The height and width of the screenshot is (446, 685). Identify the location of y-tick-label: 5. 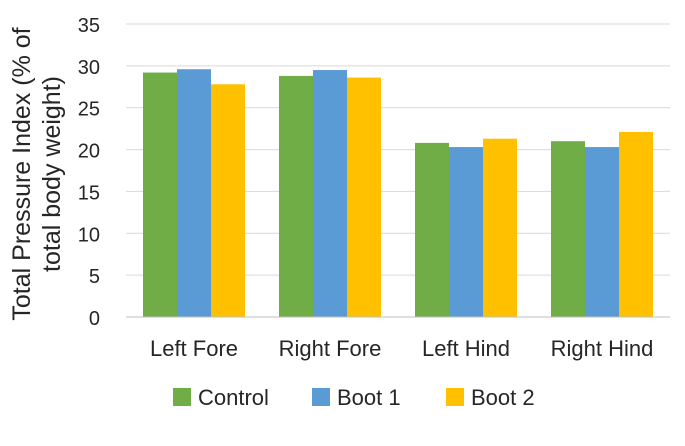
(94, 277).